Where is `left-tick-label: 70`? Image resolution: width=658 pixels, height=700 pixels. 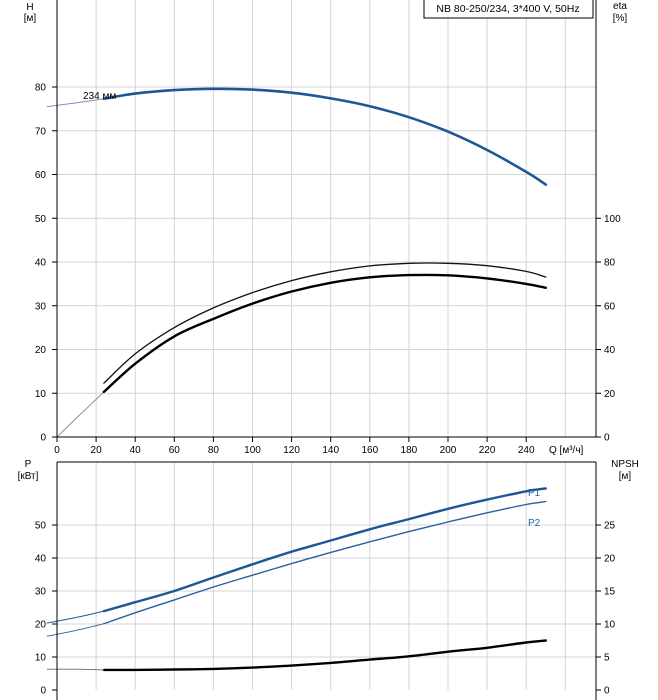 left-tick-label: 70 is located at coordinates (41, 131).